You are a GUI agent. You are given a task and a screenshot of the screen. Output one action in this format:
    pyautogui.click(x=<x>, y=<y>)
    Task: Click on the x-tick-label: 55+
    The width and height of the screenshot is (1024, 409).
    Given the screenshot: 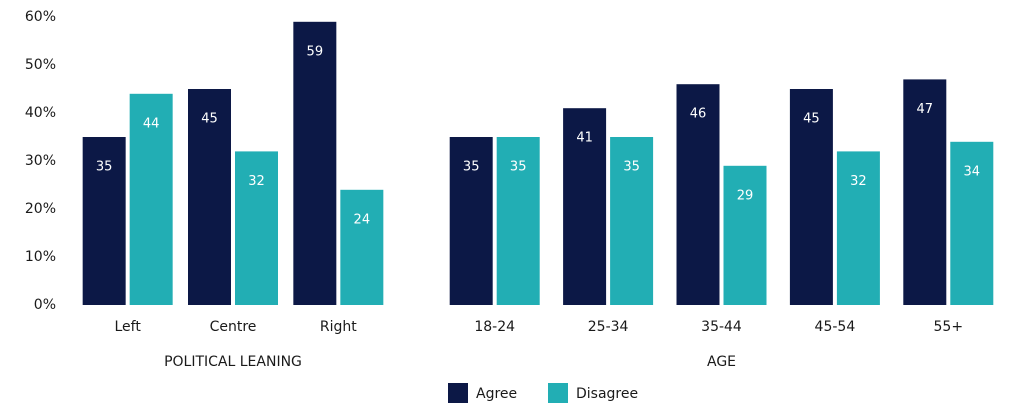 What is the action you would take?
    pyautogui.click(x=949, y=327)
    